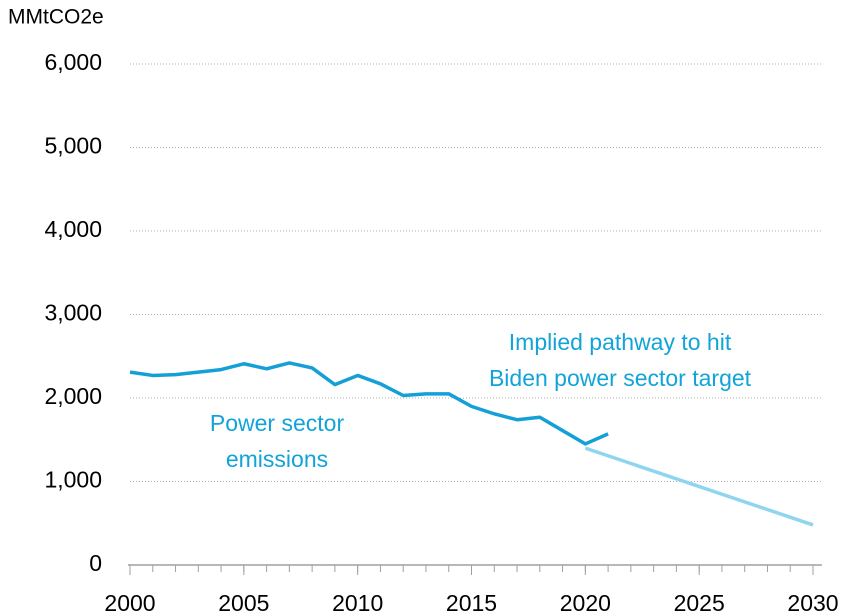  What do you see at coordinates (73, 480) in the screenshot?
I see `y-tick-label: 1,000` at bounding box center [73, 480].